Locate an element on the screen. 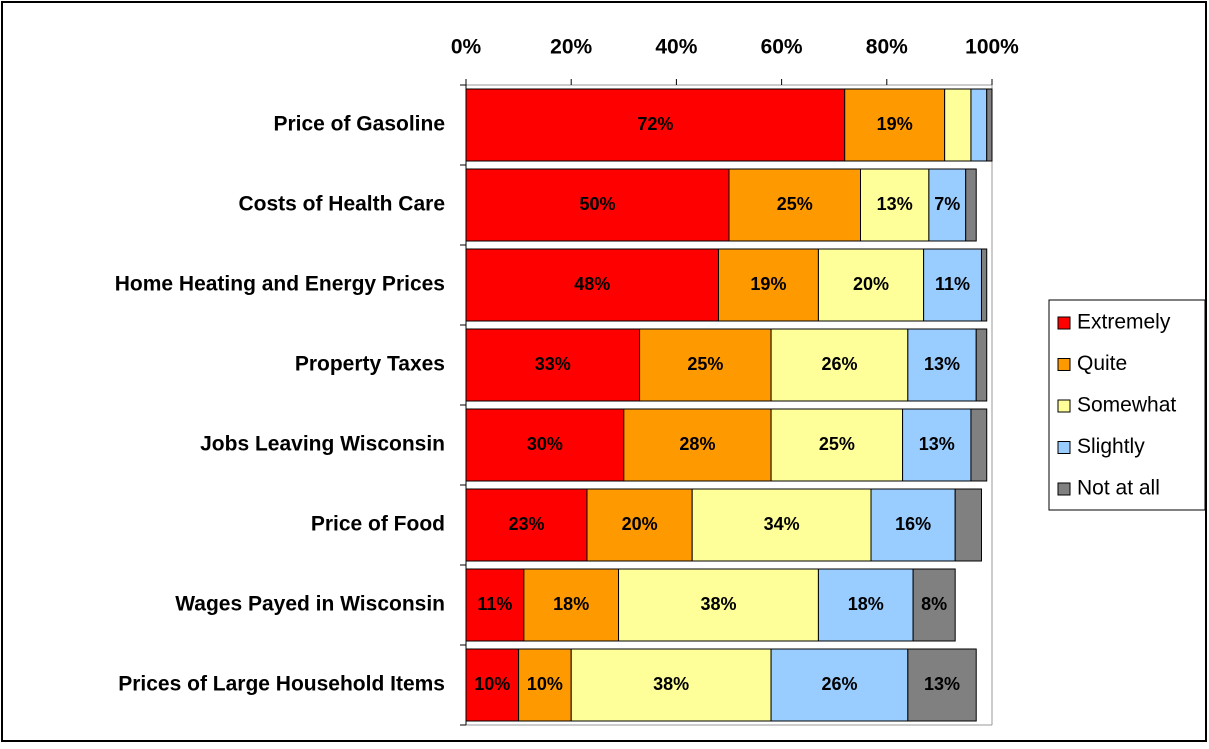 The width and height of the screenshot is (1209, 749). legend-box is located at coordinates (1127, 405).